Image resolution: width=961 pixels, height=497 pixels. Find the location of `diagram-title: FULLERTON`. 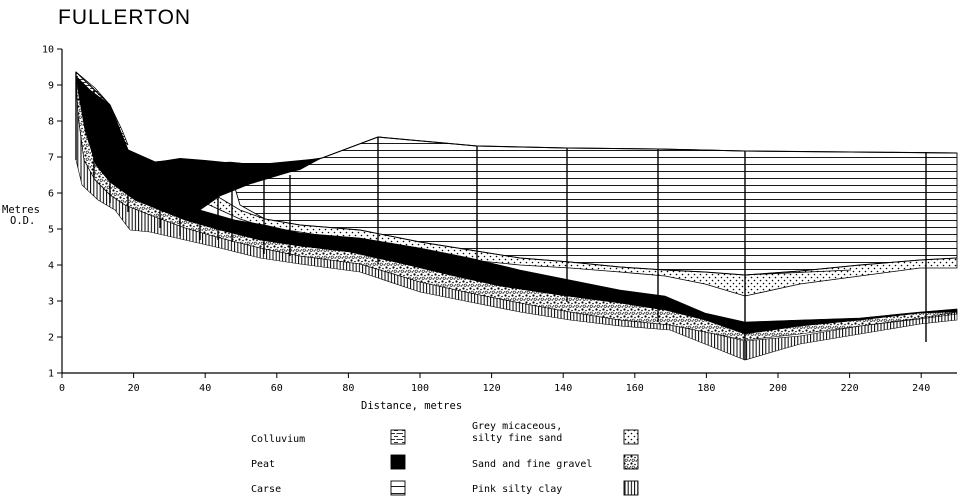

diagram-title: FULLERTON is located at coordinates (125, 17).